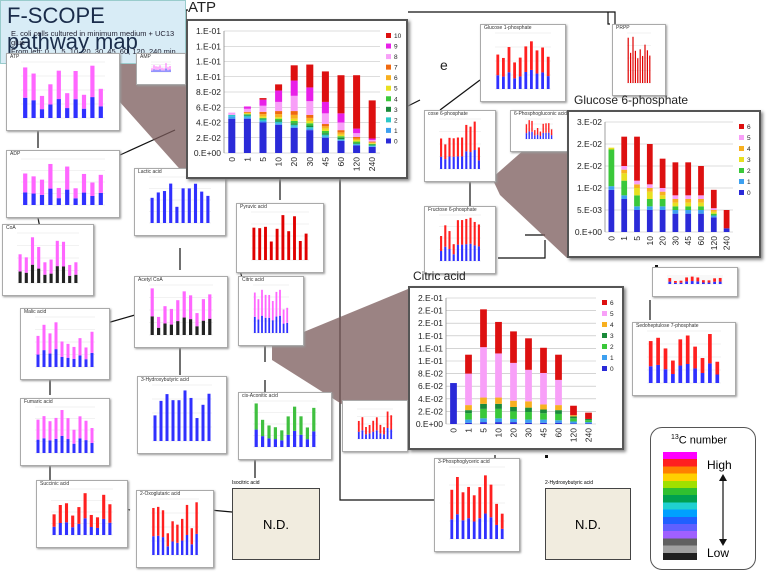 Image resolution: width=768 pixels, height=575 pixels. I want to click on y-tick-label: 8.E-02, so click(430, 374).